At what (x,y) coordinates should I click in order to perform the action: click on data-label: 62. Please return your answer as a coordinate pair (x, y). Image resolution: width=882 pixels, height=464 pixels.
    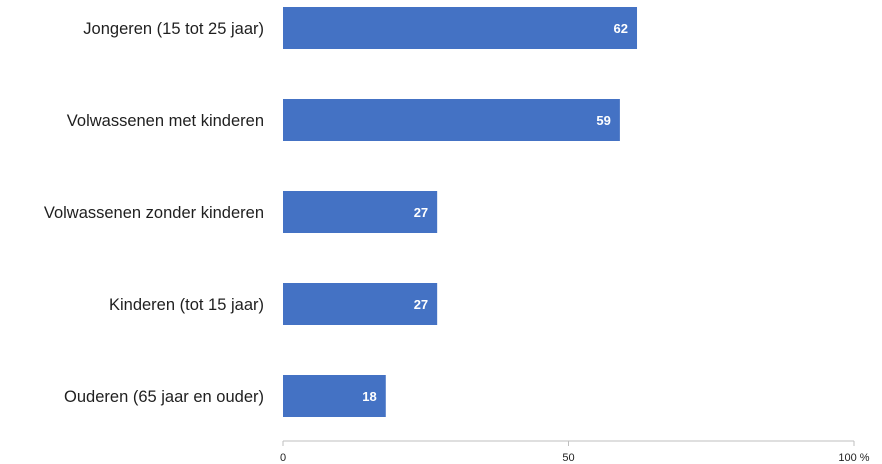
    Looking at the image, I should click on (621, 28).